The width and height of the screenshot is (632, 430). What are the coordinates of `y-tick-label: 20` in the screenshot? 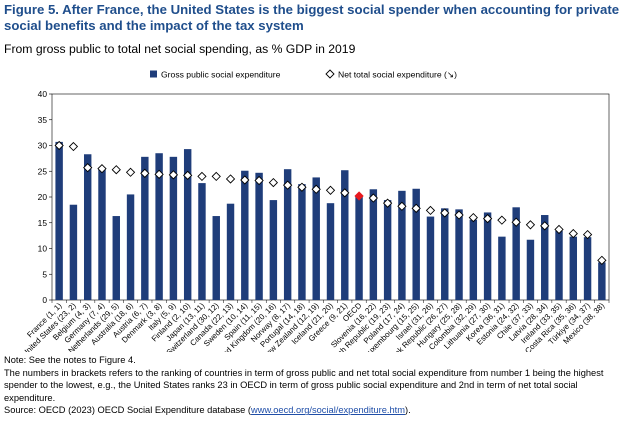 It's located at (43, 197).